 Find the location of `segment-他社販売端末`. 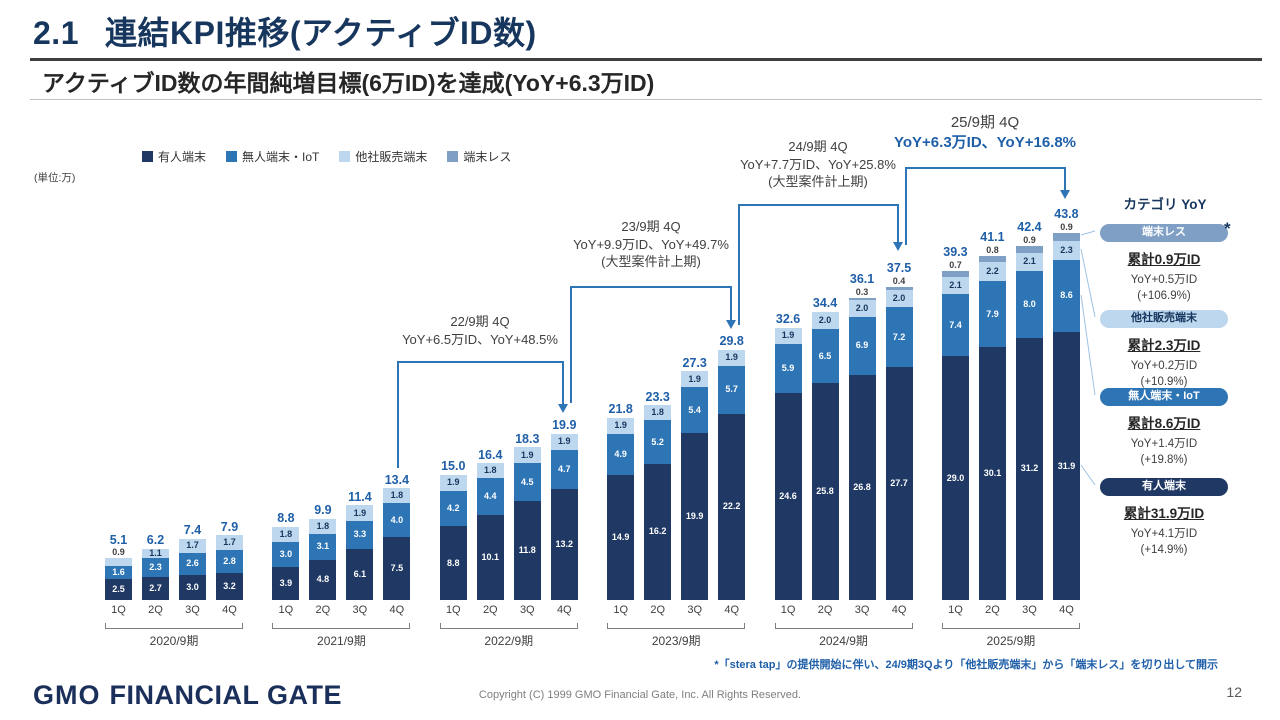

segment-他社販売端末 is located at coordinates (118, 562).